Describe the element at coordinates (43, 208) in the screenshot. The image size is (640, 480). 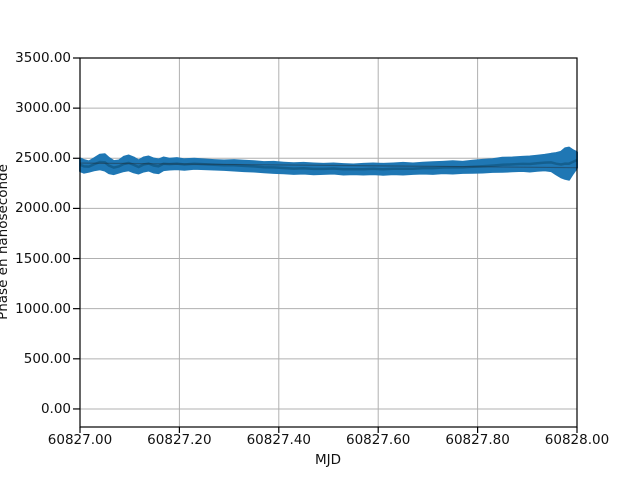
I see `y-tick-label: 2000.00` at that location.